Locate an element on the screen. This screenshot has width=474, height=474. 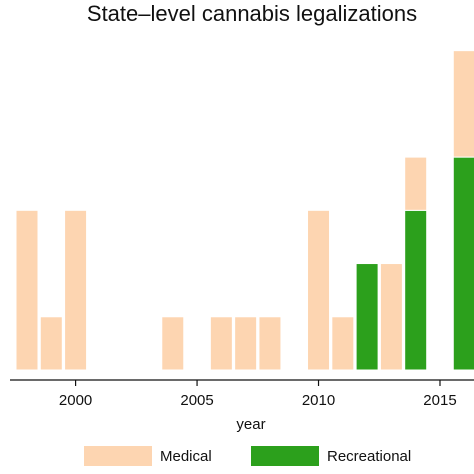
x-tick-label-2015: 2015 is located at coordinates (439, 400).